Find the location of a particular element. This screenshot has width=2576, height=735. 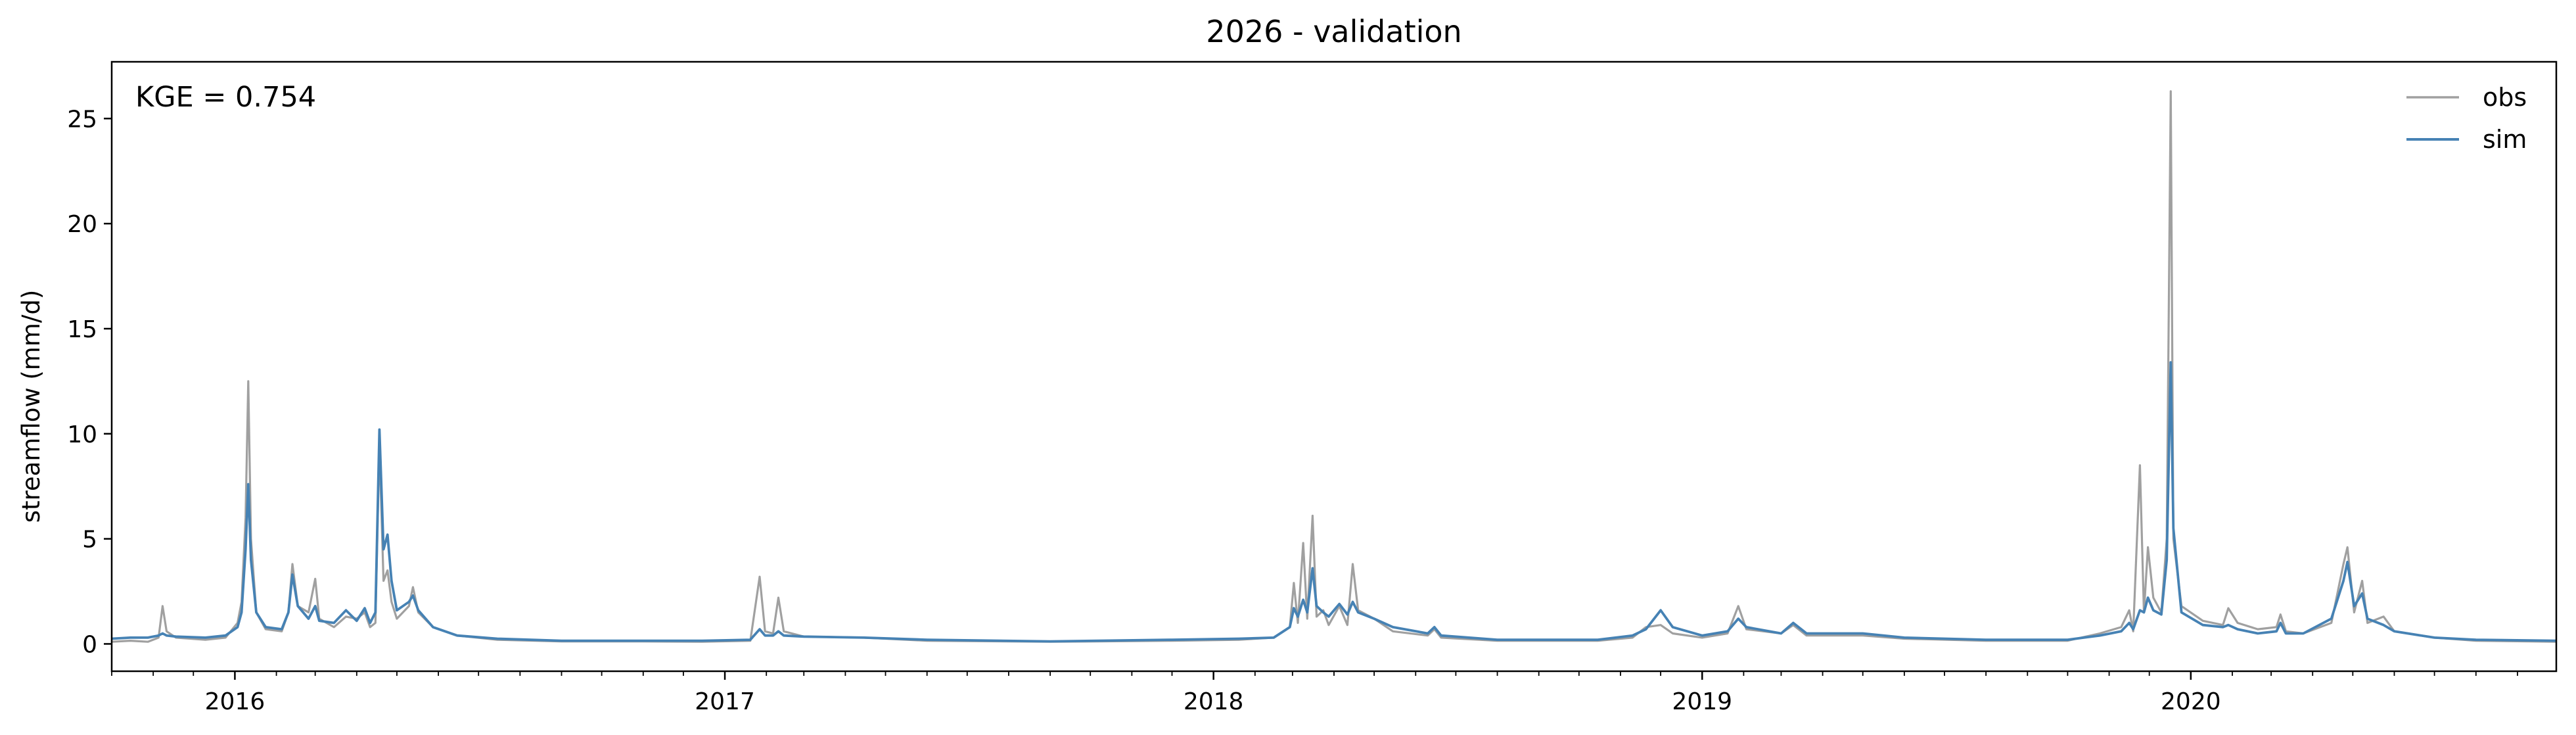

x-tick-label: 2017 is located at coordinates (725, 702).